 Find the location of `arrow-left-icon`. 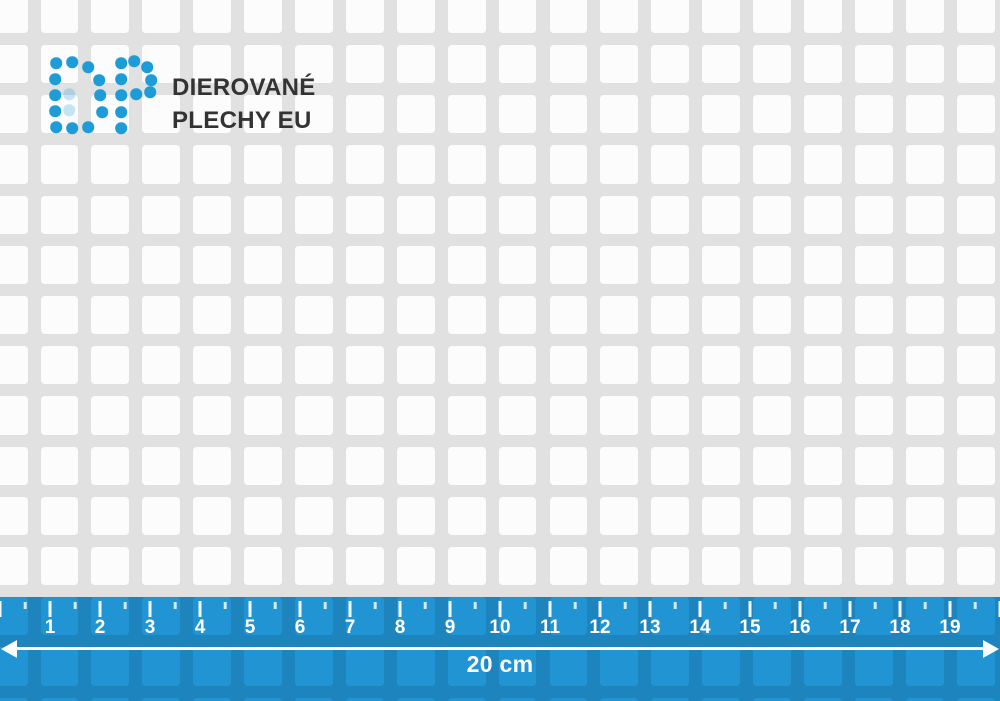

arrow-left-icon is located at coordinates (9, 648).